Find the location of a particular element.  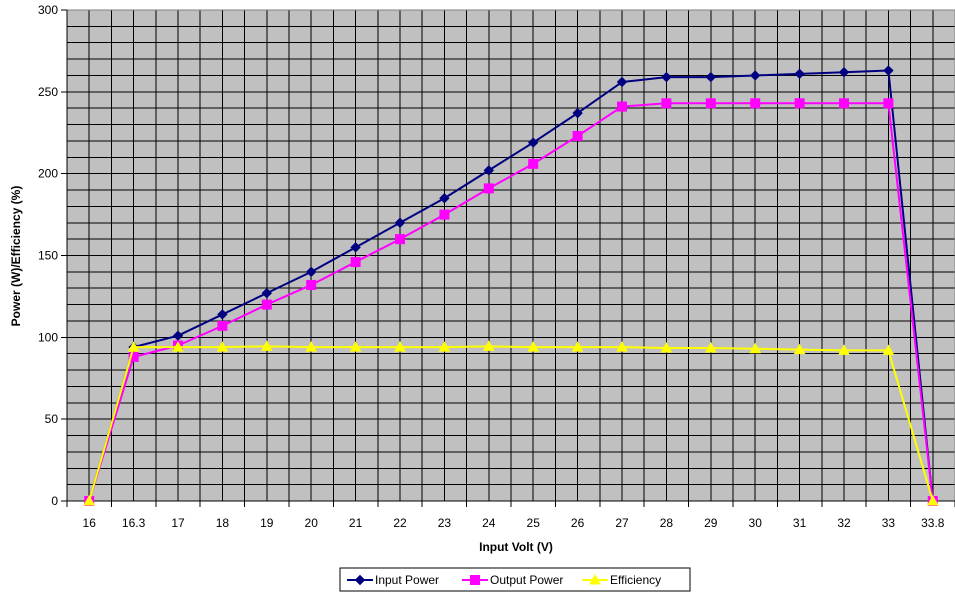

y-tick-label: 50 is located at coordinates (52, 419).